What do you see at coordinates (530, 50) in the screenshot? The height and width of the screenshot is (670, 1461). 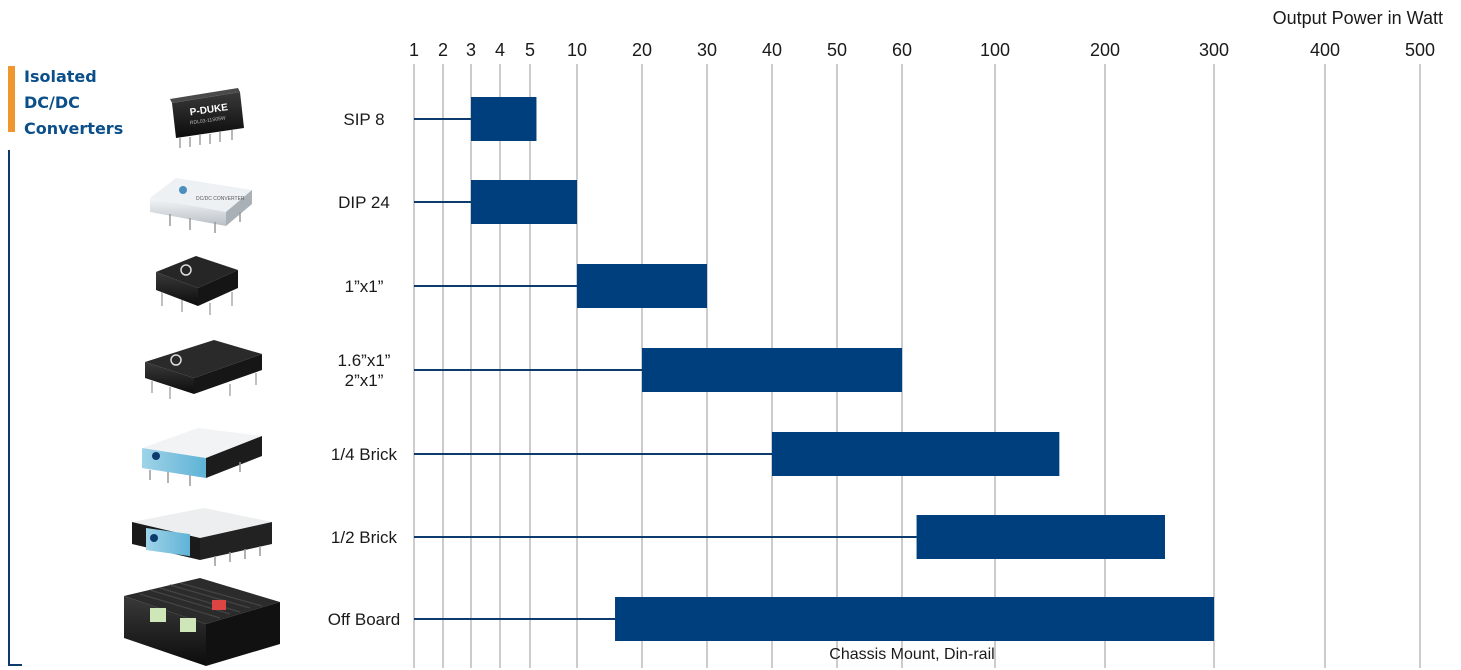 I see `x-tick-label-5: 5` at bounding box center [530, 50].